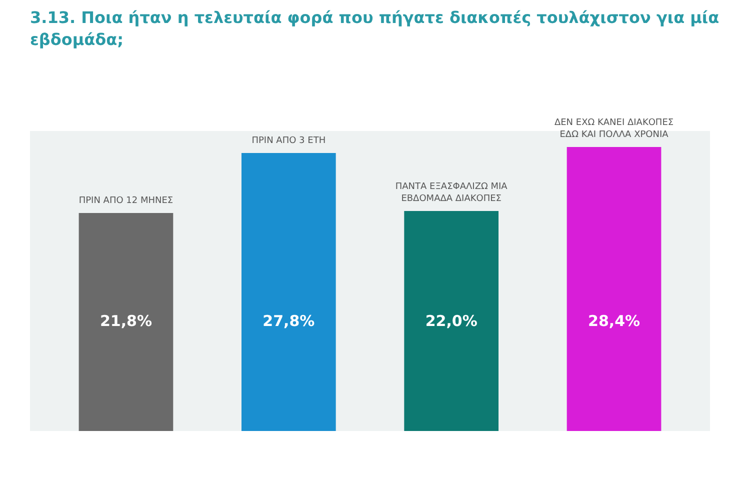 The width and height of the screenshot is (748, 498). I want to click on data-label: 22,0%, so click(451, 321).